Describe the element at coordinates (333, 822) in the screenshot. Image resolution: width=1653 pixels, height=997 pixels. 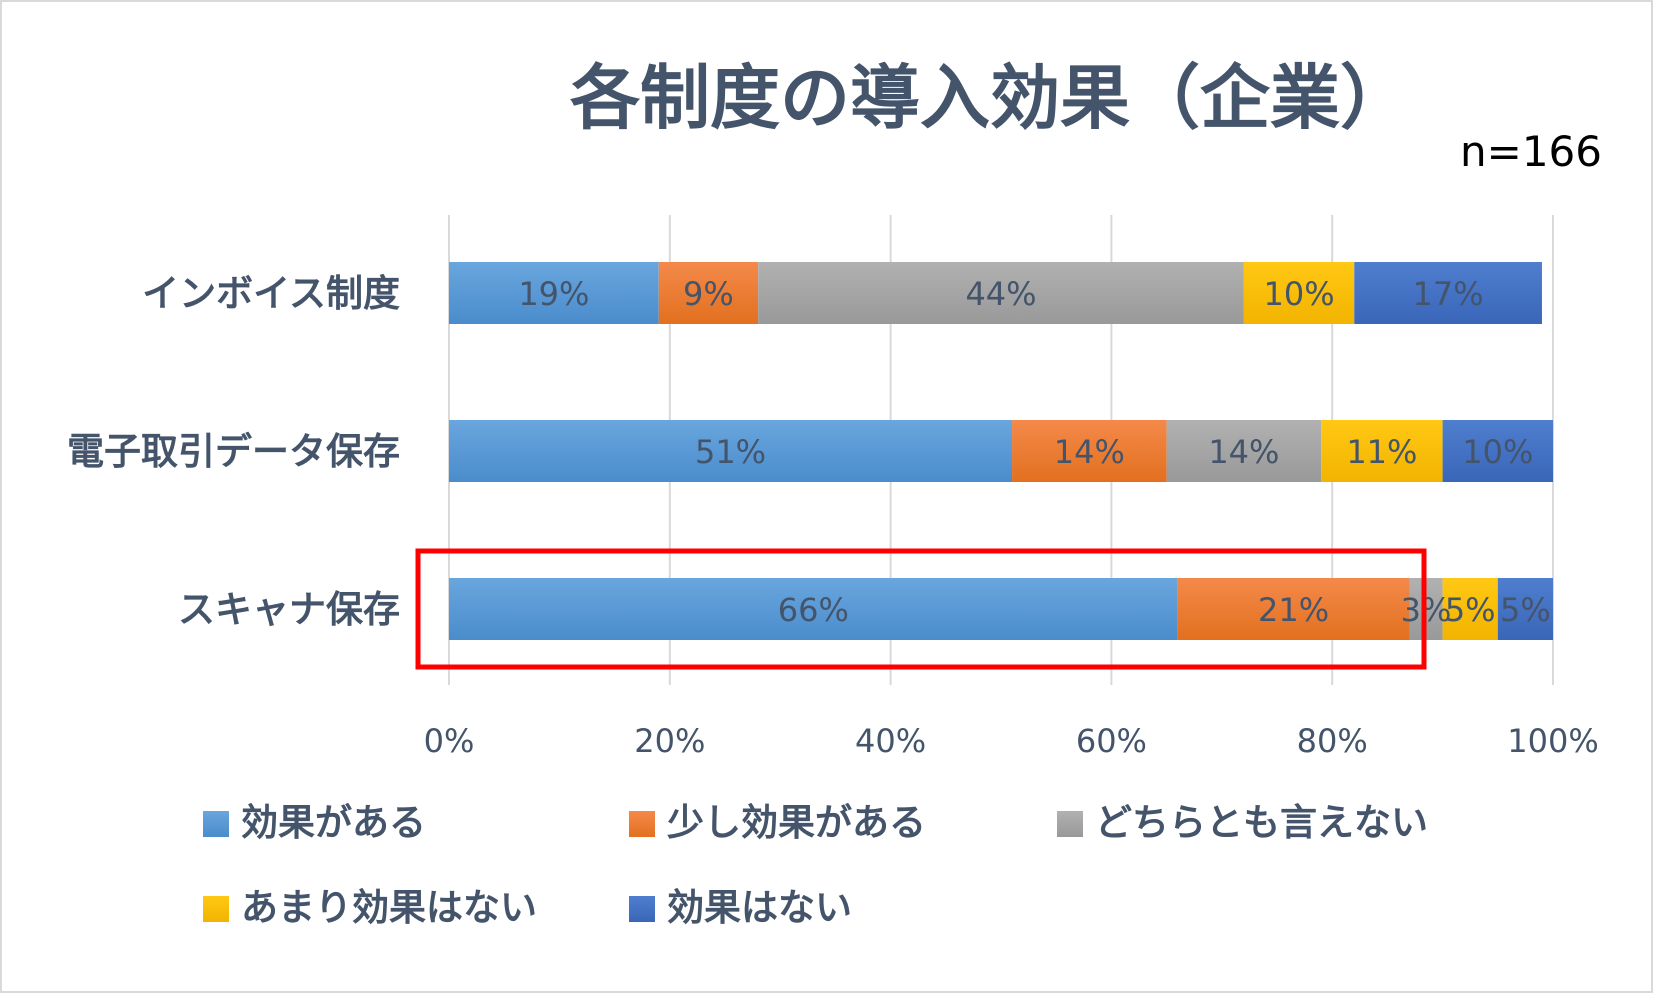
I see `legend-label: 効果がある` at that location.